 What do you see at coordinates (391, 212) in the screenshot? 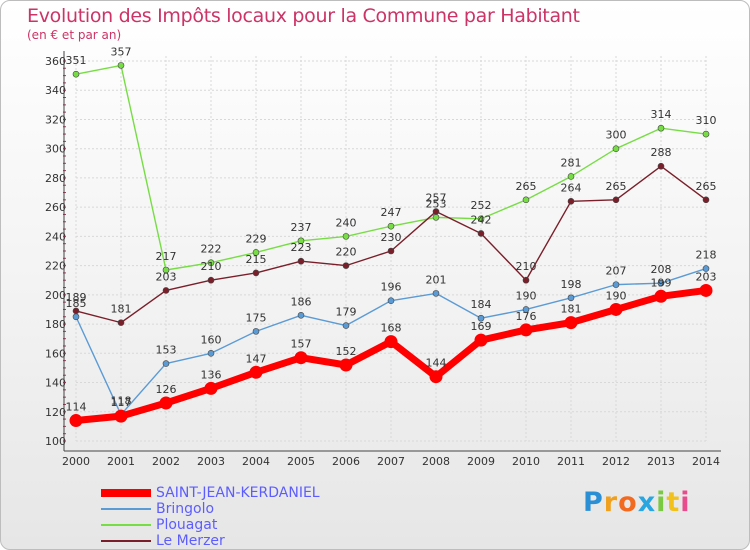
I see `data-label: 247` at bounding box center [391, 212].